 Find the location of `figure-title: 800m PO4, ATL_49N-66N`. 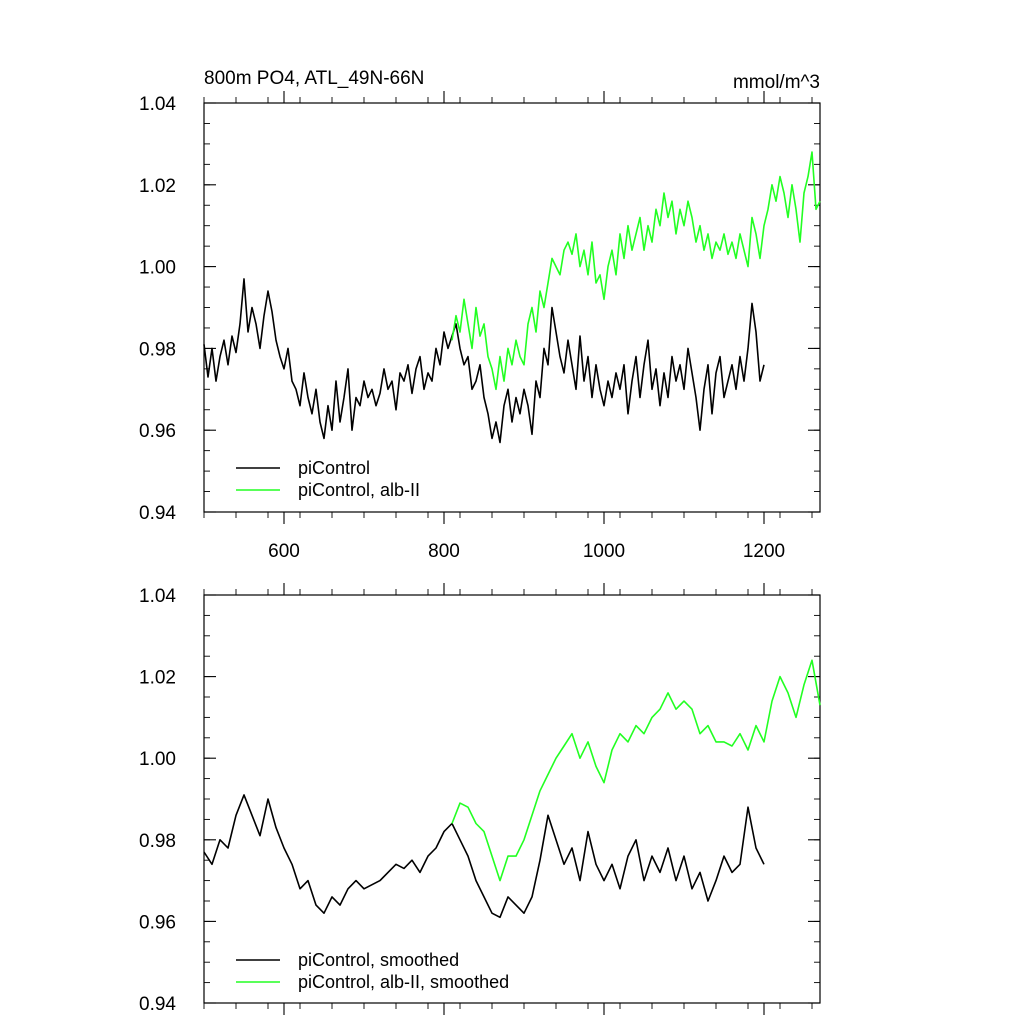

figure-title: 800m PO4, ATL_49N-66N is located at coordinates (314, 78).